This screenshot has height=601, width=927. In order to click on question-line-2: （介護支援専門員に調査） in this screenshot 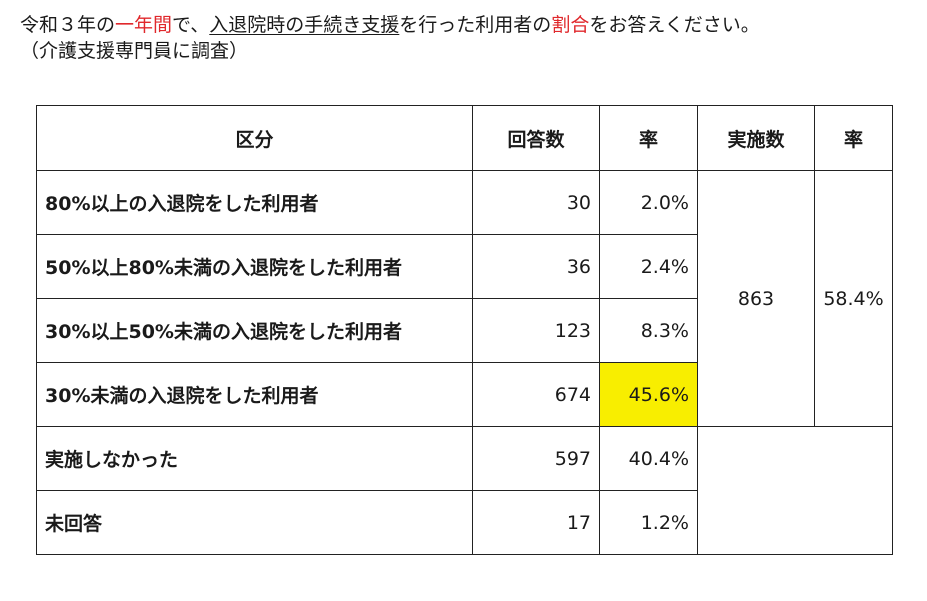, I will do `click(134, 51)`.